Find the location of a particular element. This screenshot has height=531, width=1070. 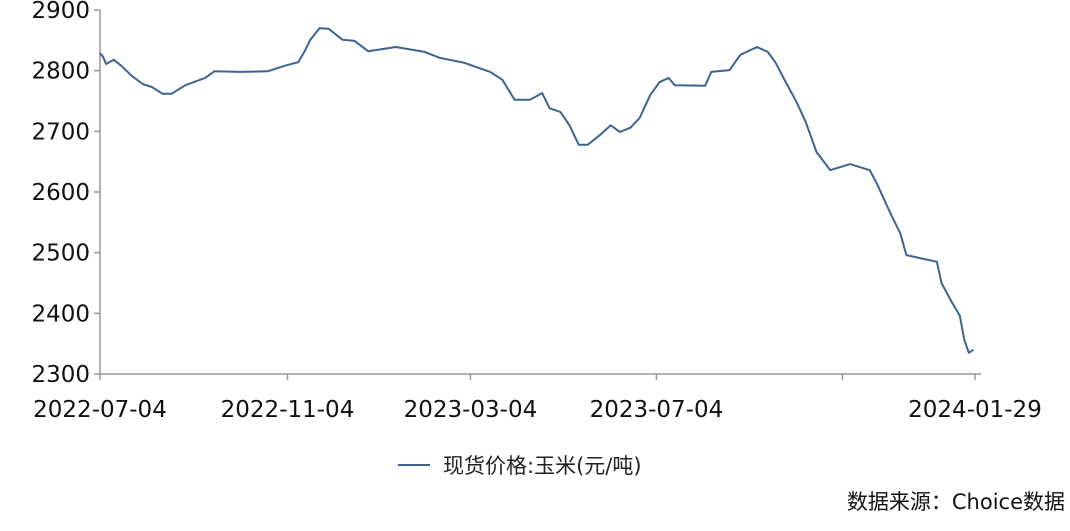

y-tick-labels: 2300 2400 2500 2600 2700 2800 2900 is located at coordinates (60, 194).